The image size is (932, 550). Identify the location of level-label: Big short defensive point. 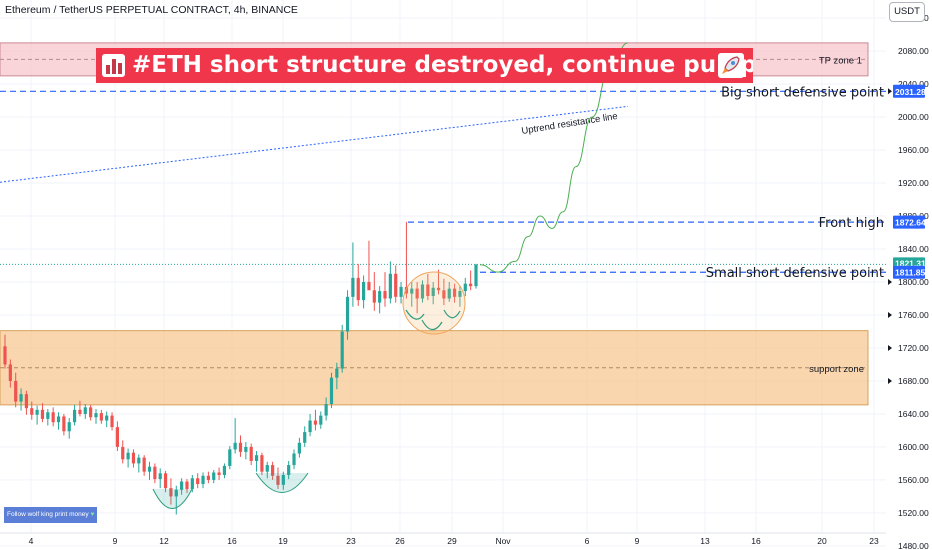
(802, 92).